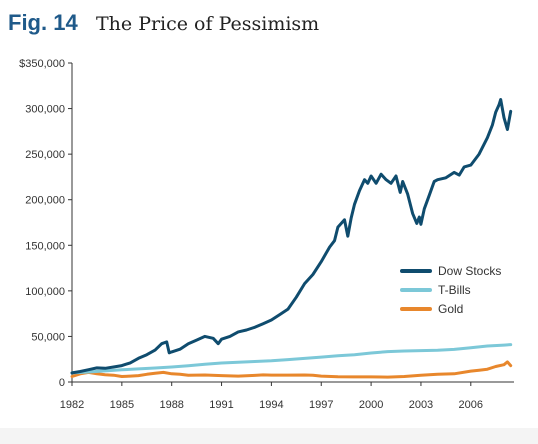 The width and height of the screenshot is (538, 444). I want to click on y-tick-label: 300,000, so click(45, 110).